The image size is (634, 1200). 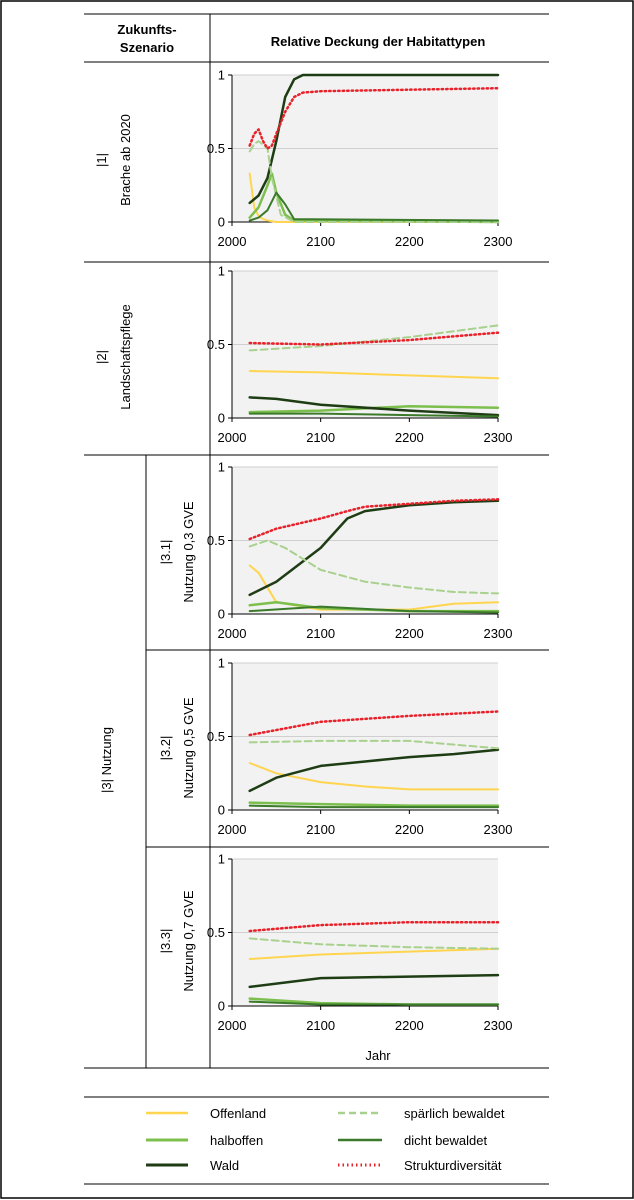 I want to click on header-scenario-line2: Szenario, so click(x=147, y=47).